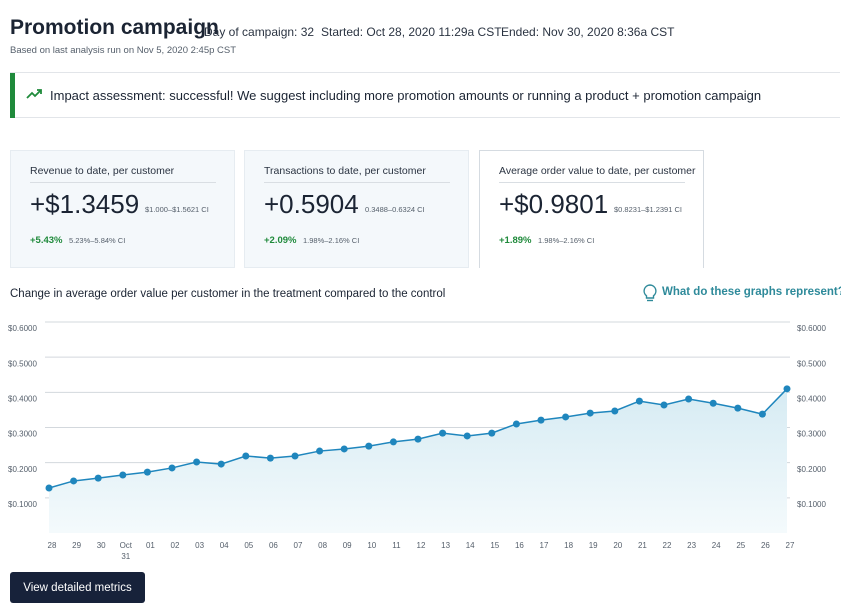 Image resolution: width=841 pixels, height=607 pixels. What do you see at coordinates (568, 545) in the screenshot?
I see `x-tick-label: 18` at bounding box center [568, 545].